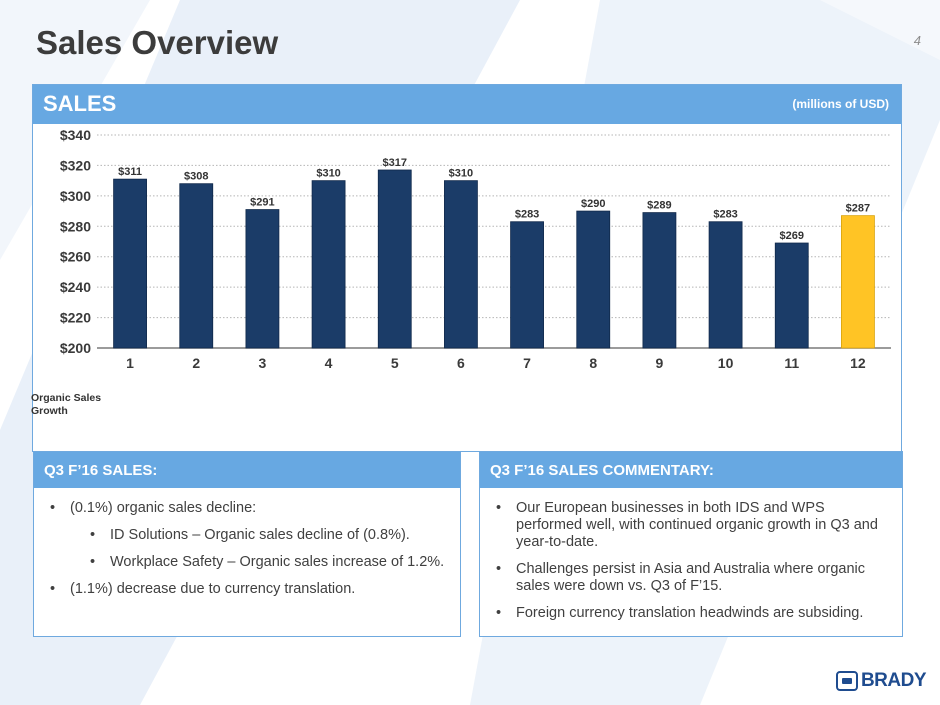 The image size is (940, 705). I want to click on brady-logo-mark-icon, so click(846, 681).